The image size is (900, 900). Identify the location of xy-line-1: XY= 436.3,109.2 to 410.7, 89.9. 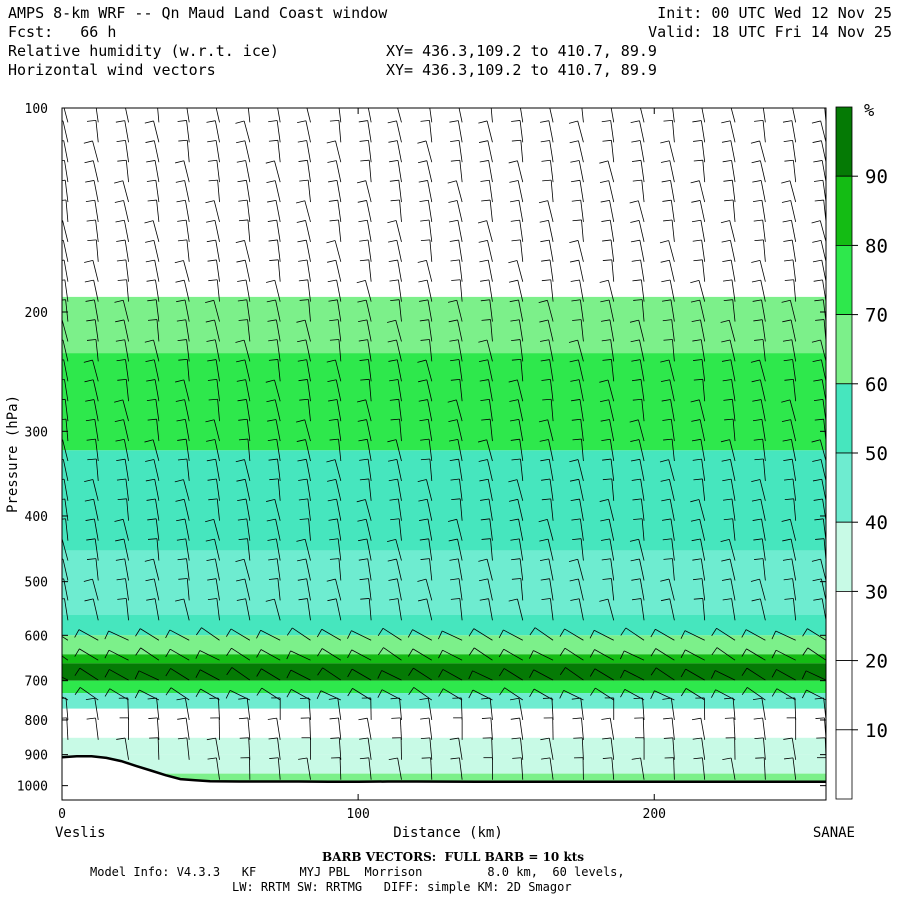
(521, 51).